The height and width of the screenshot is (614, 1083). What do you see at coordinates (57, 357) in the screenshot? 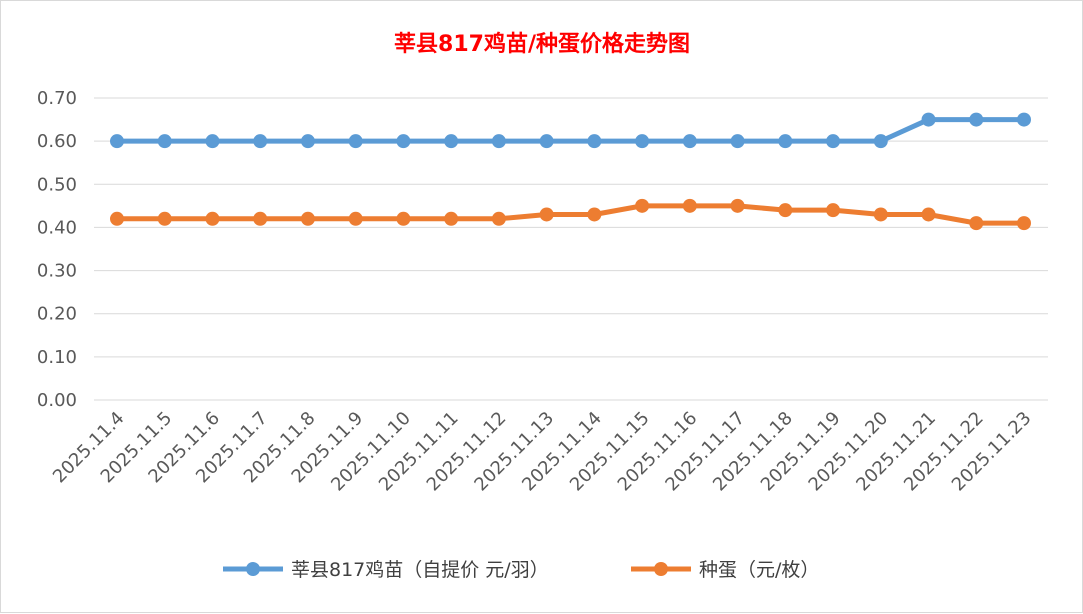
I see `y-tick-label: 0.10` at bounding box center [57, 357].